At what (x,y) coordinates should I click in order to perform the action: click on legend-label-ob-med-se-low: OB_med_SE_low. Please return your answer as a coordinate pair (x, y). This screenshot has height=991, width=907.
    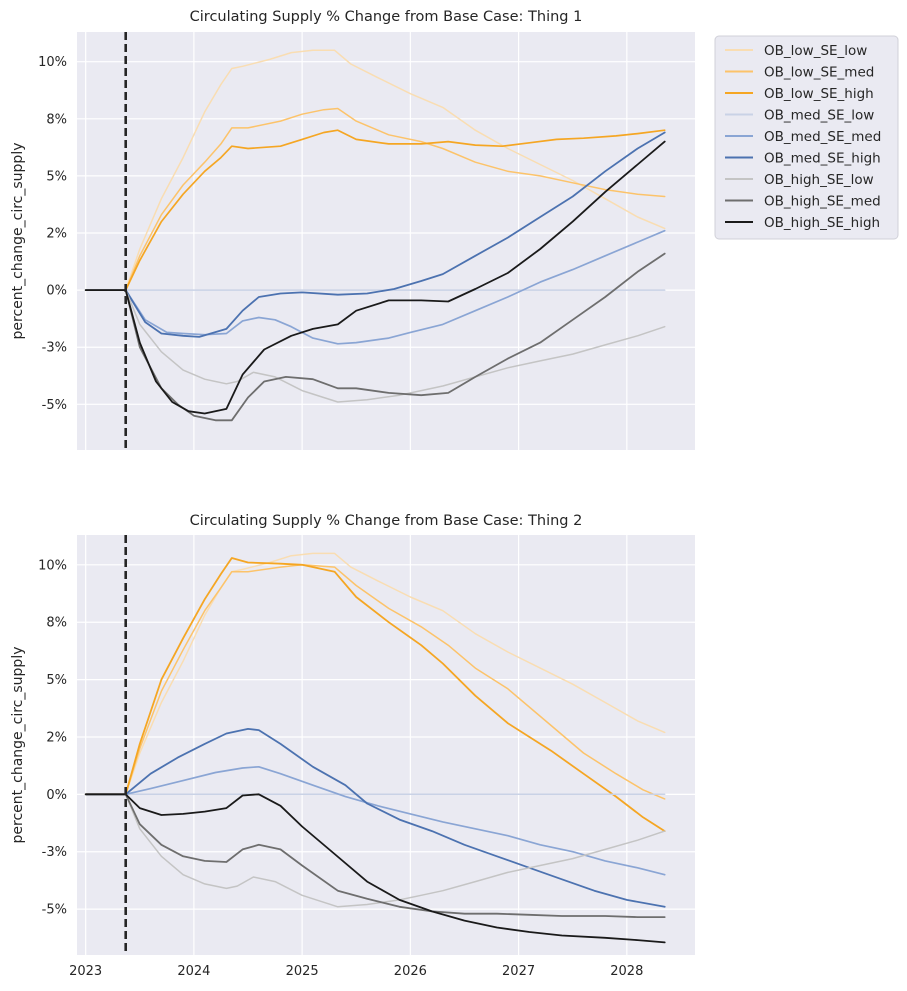
    Looking at the image, I should click on (819, 116).